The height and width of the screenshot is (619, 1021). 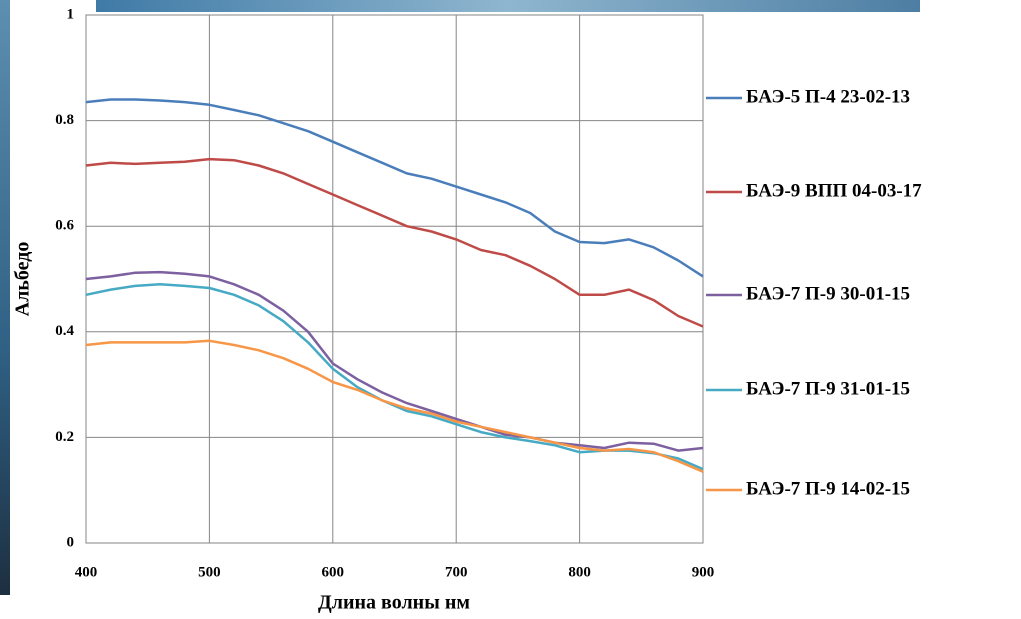 I want to click on legend-label: БАЭ-5 П-4 23-02-13, so click(x=828, y=96).